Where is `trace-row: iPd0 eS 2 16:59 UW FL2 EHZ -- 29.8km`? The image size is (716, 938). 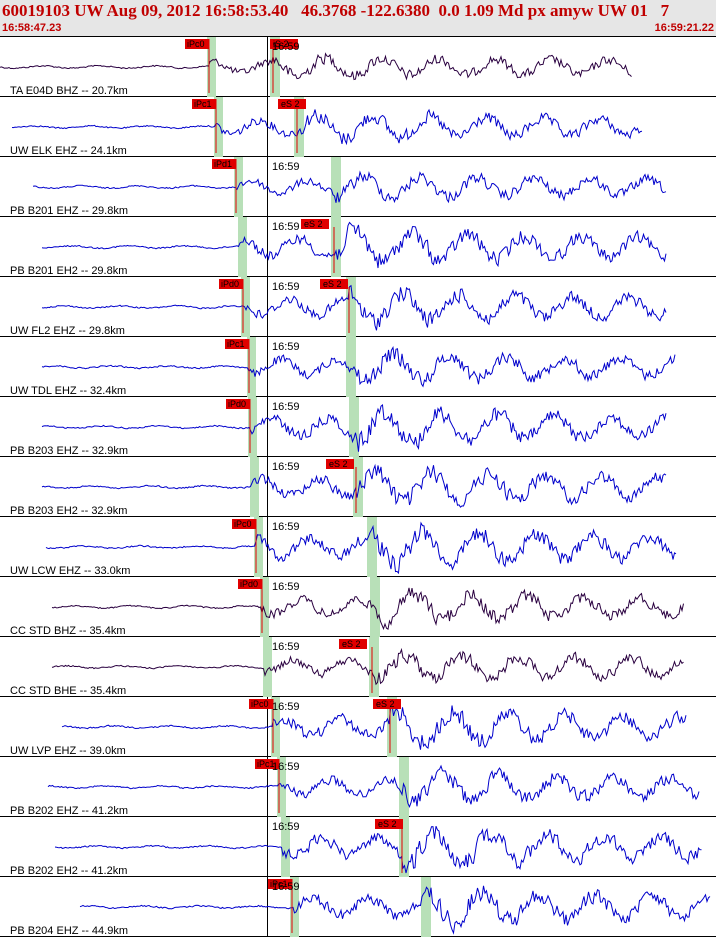
trace-row: iPd0 eS 2 16:59 UW FL2 EHZ -- 29.8km is located at coordinates (358, 307).